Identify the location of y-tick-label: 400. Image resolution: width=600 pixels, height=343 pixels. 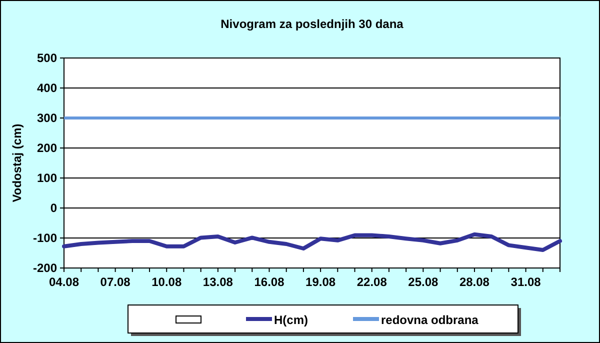
(47, 88).